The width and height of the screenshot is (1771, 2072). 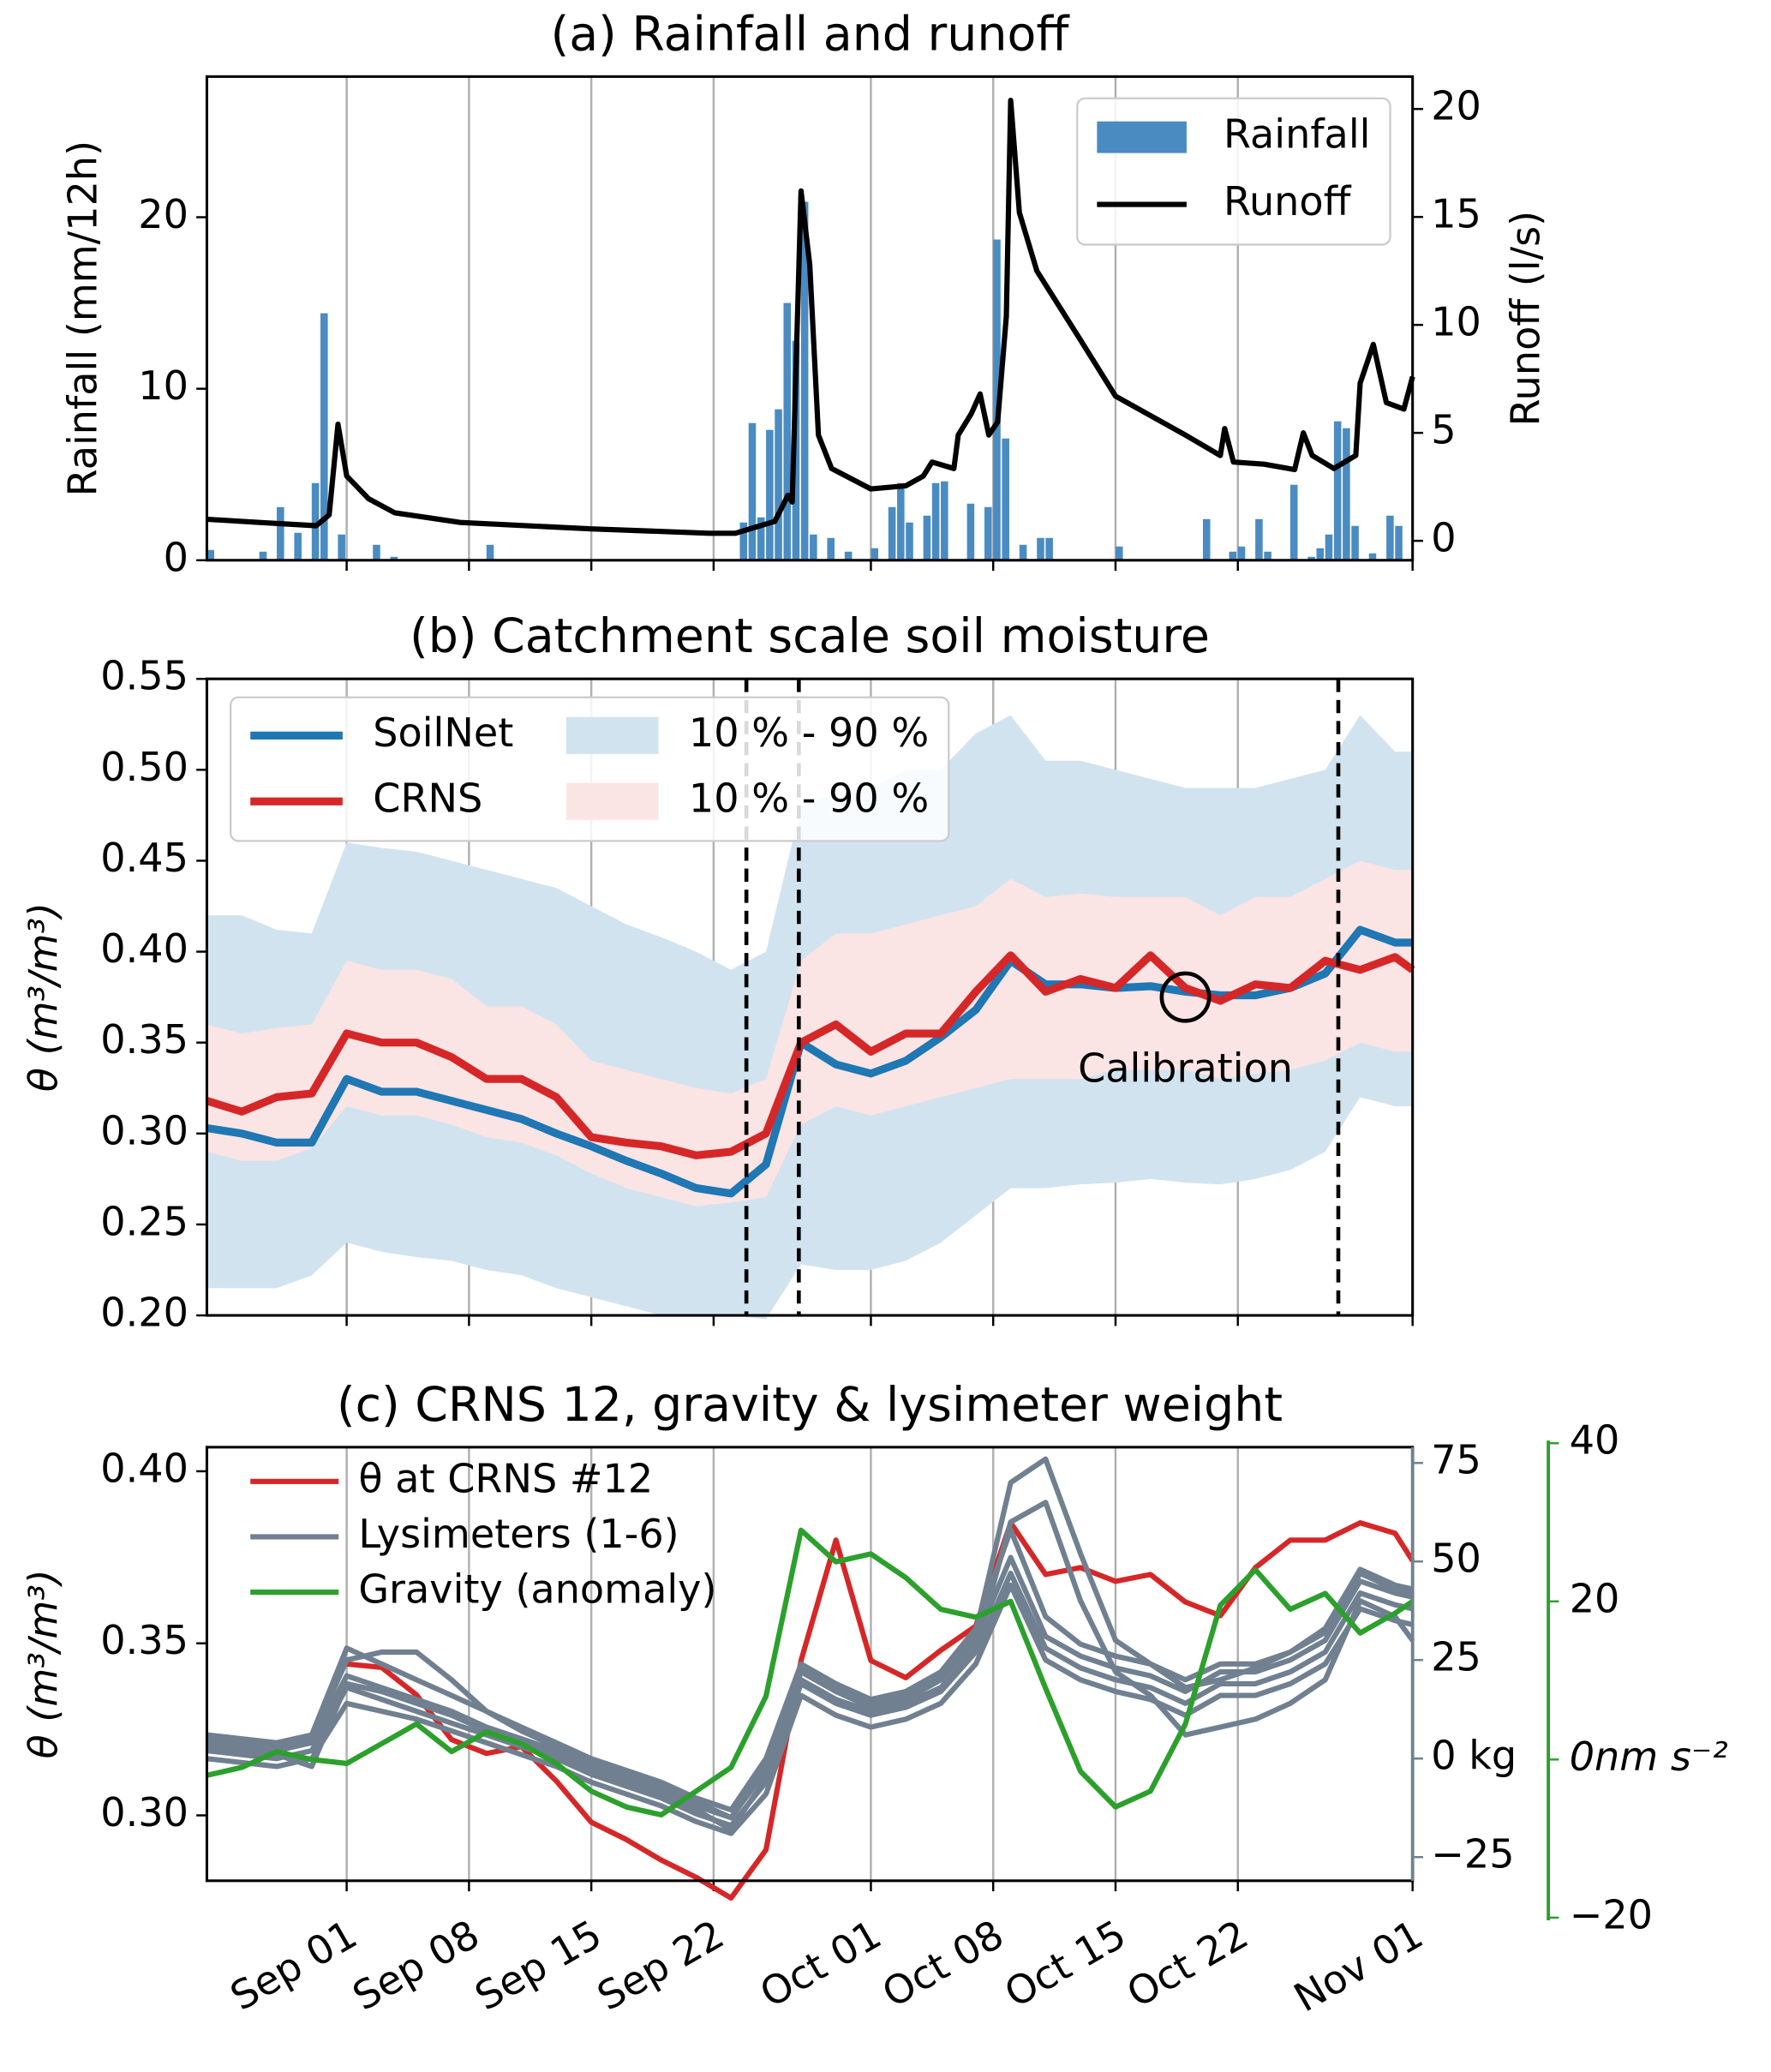 I want to click on y2-tick-label: 5, so click(x=1443, y=430).